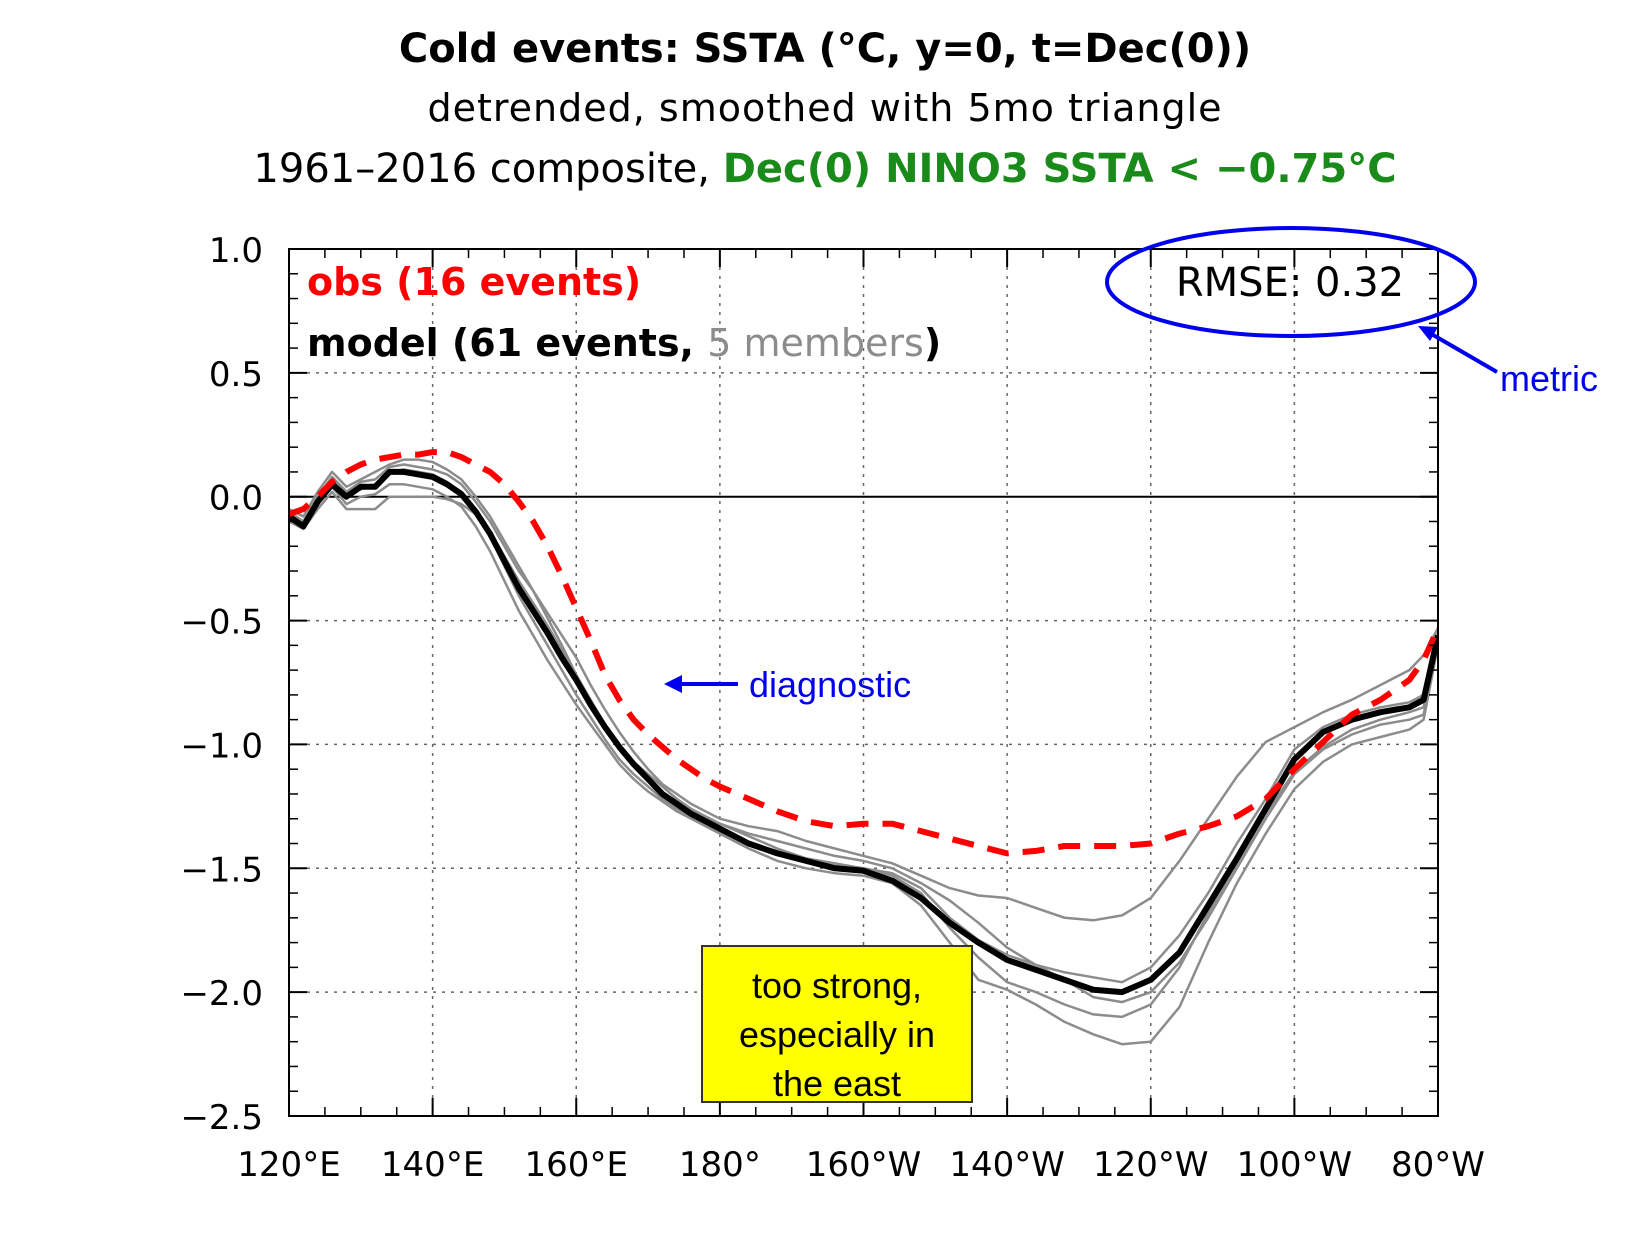 Image resolution: width=1650 pixels, height=1238 pixels. I want to click on y-tick-label: 0.0, so click(236, 499).